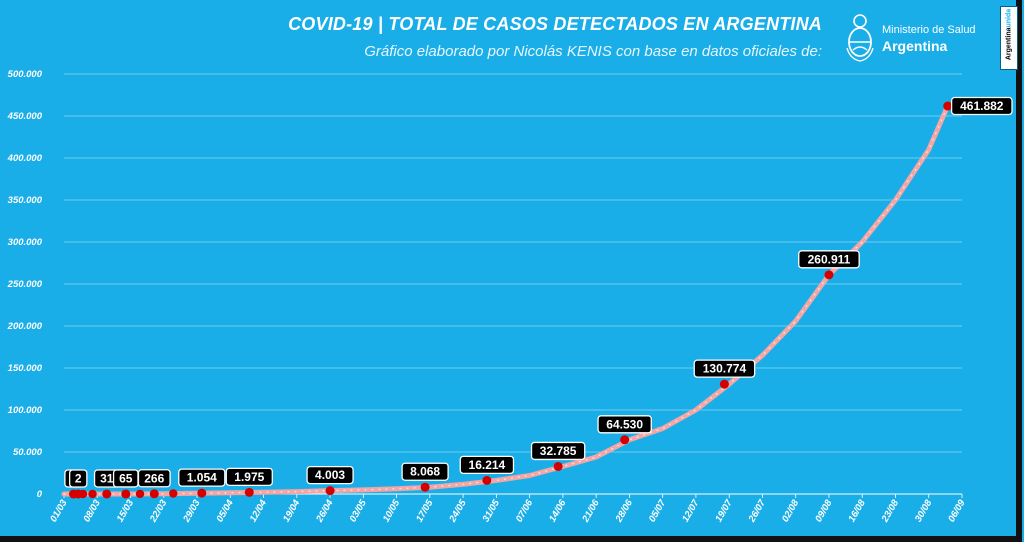 The width and height of the screenshot is (1024, 542). Describe the element at coordinates (691, 510) in the screenshot. I see `x-tick-label: 12/07` at that location.